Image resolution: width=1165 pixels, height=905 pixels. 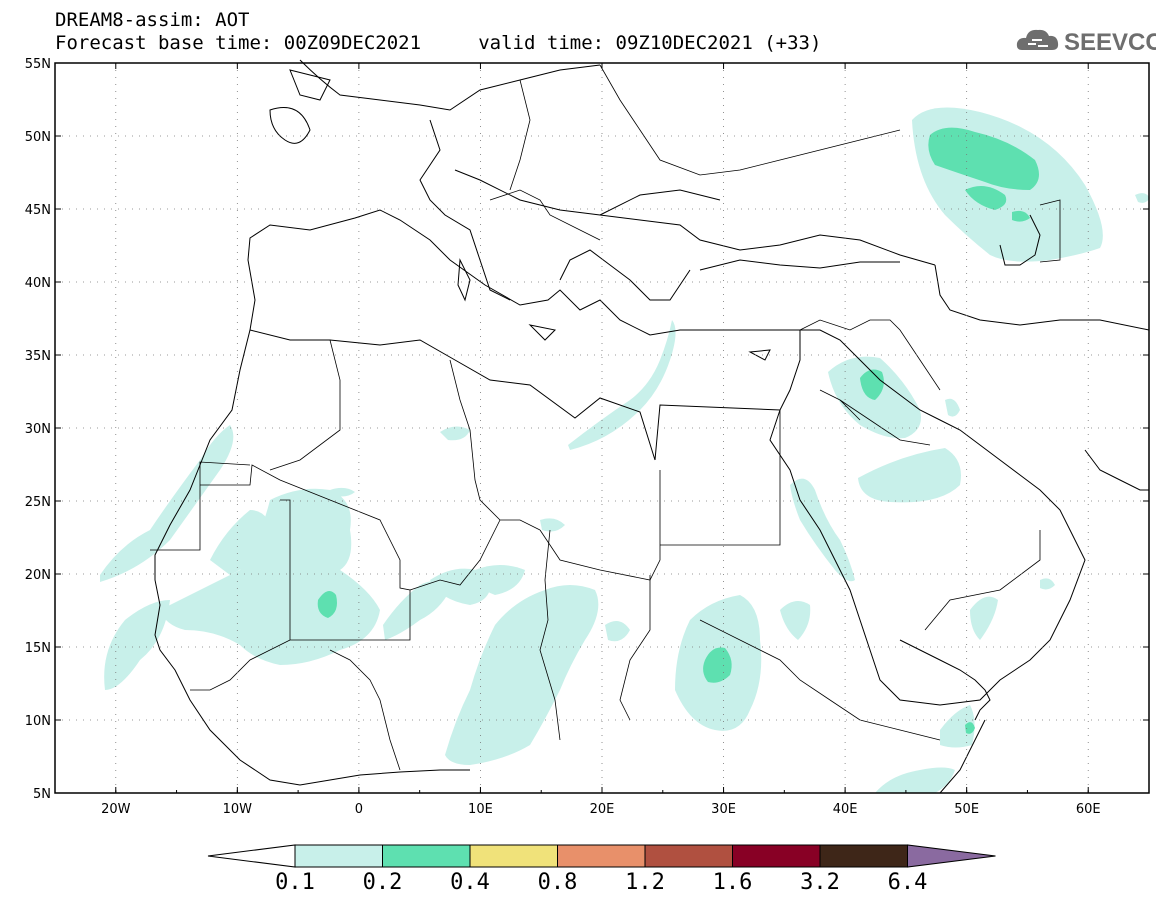 What do you see at coordinates (470, 882) in the screenshot?
I see `colorbar-label: 0.4` at bounding box center [470, 882].